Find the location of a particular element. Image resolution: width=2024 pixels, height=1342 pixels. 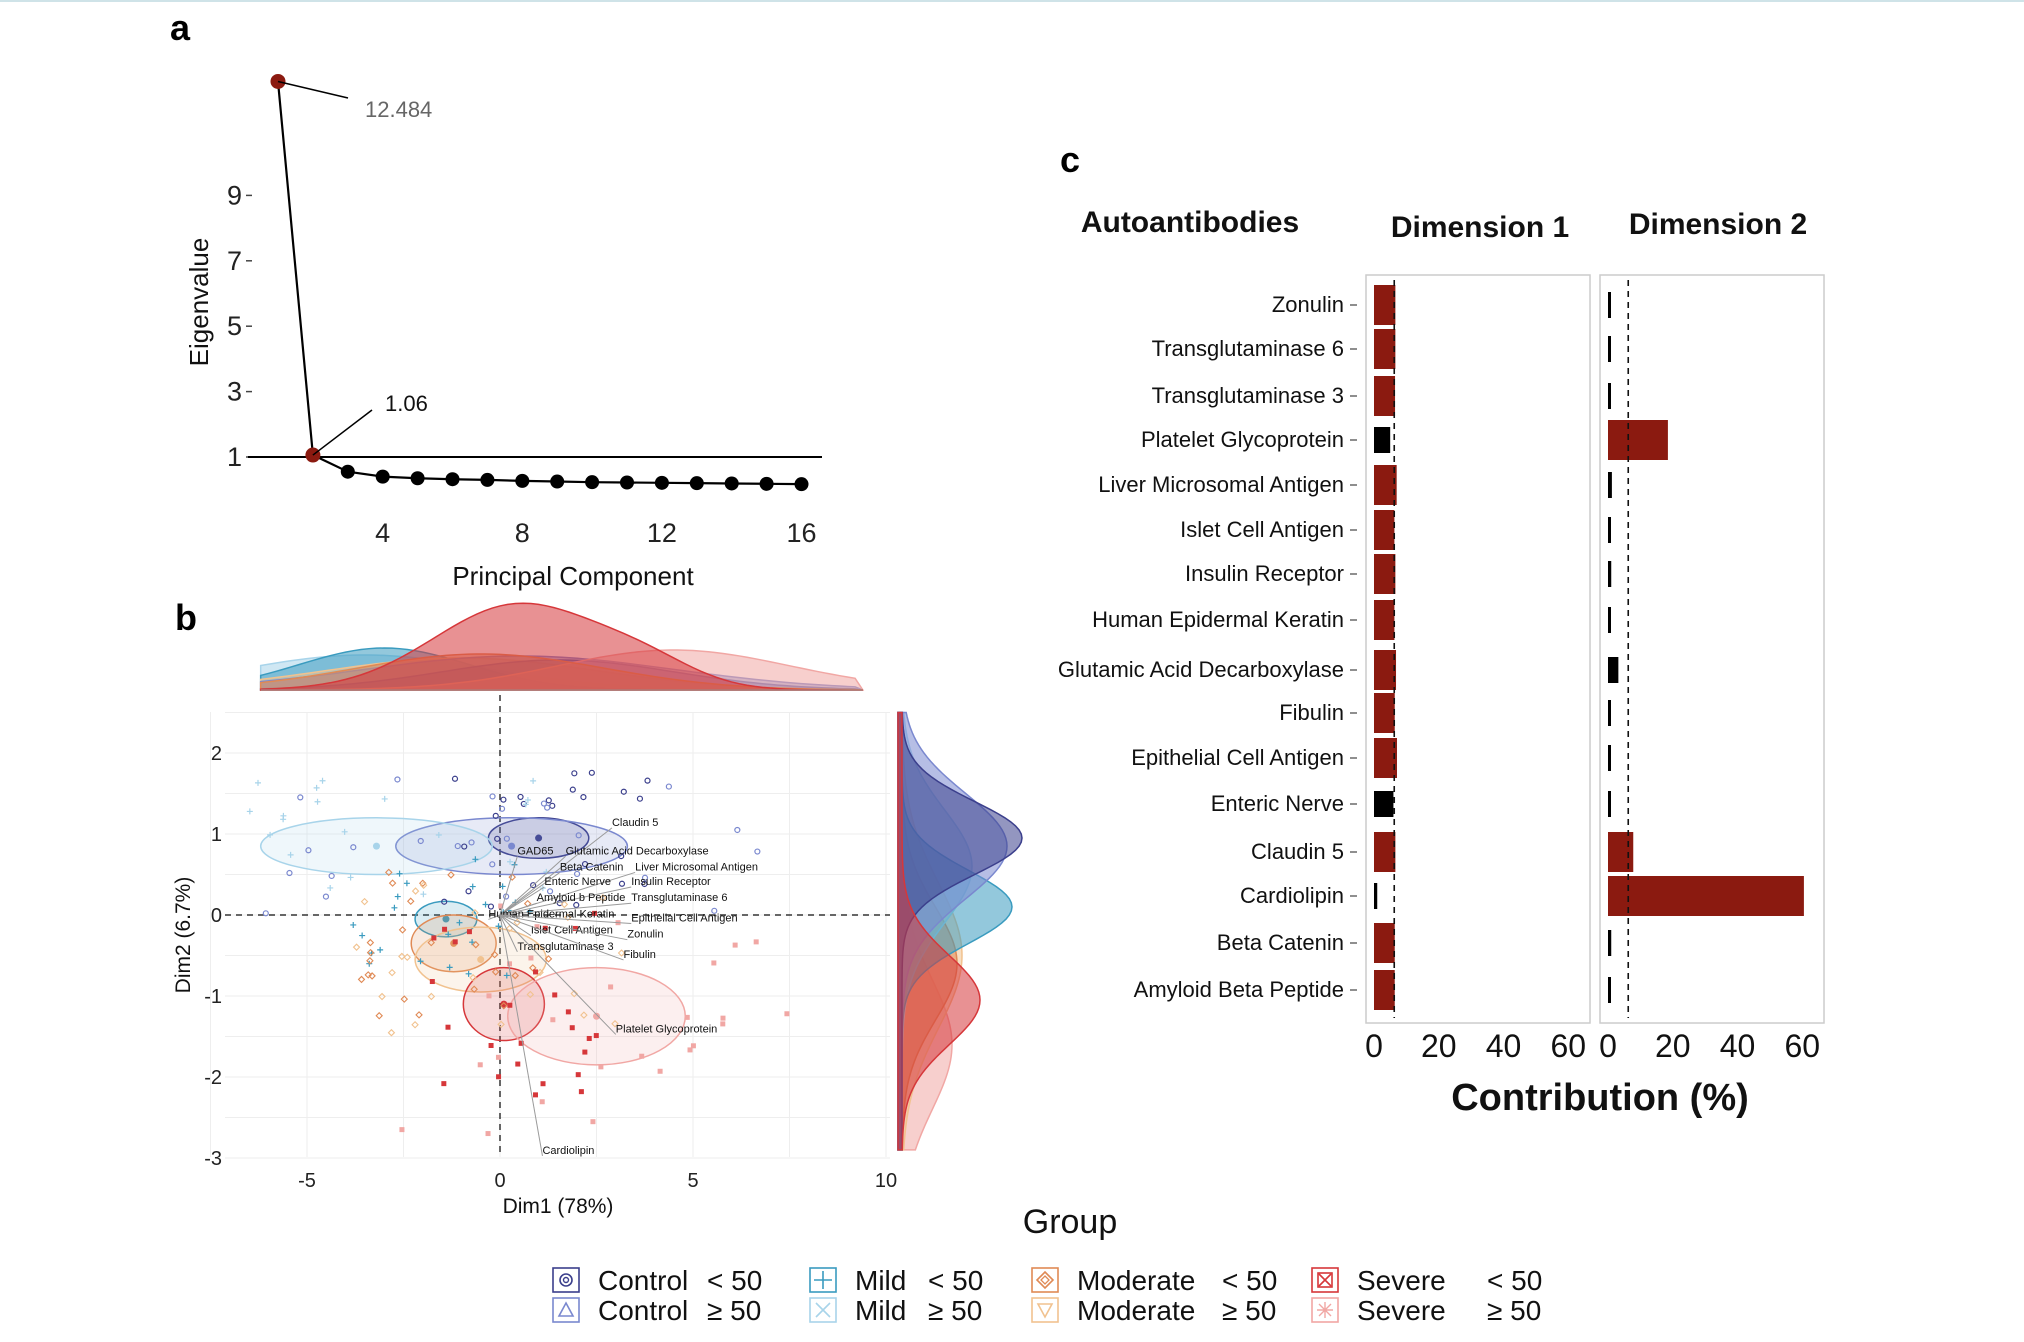

variable-label: Epithelial Cell Antigen is located at coordinates (684, 918).